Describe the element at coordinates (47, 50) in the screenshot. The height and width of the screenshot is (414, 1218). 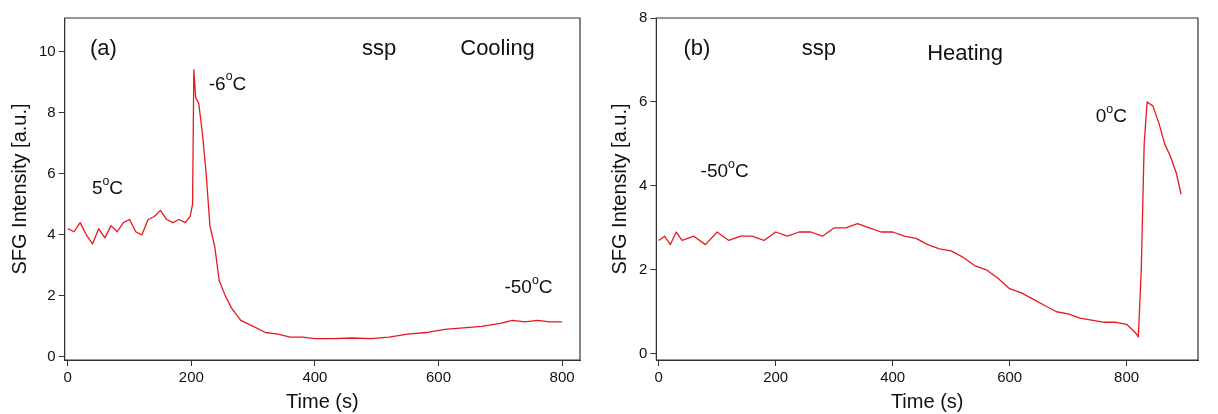
I see `y-tick-label: 10` at that location.